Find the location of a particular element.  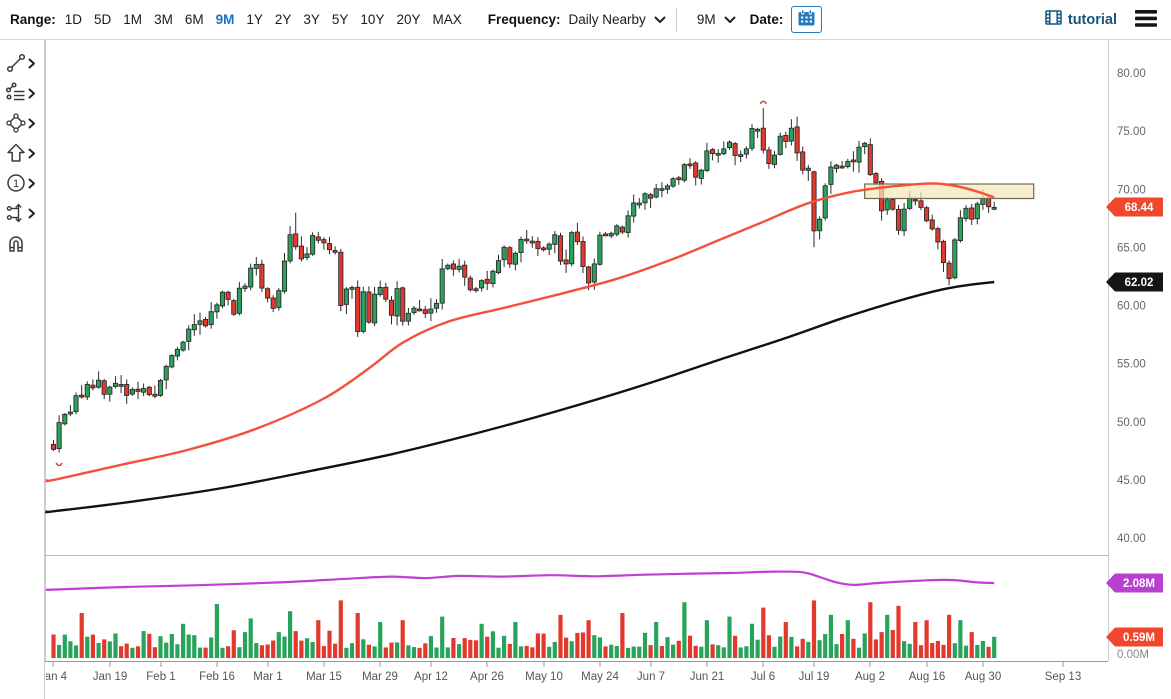

date-picker-button is located at coordinates (807, 19).